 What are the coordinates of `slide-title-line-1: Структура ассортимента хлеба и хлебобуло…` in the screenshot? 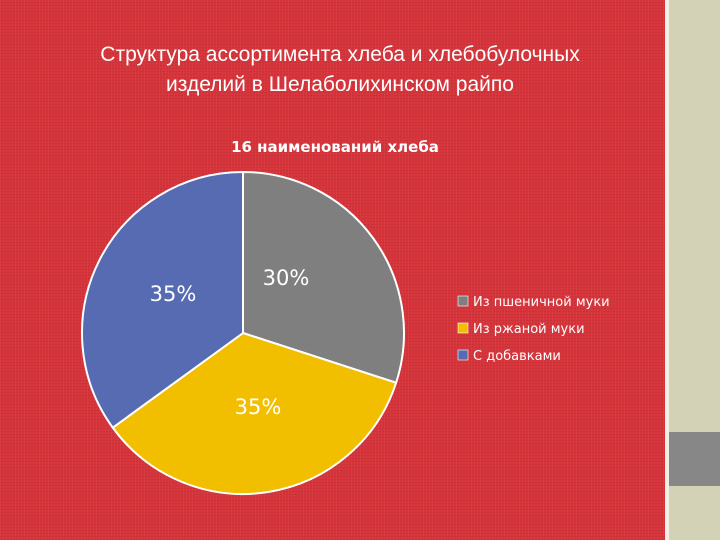 It's located at (340, 54).